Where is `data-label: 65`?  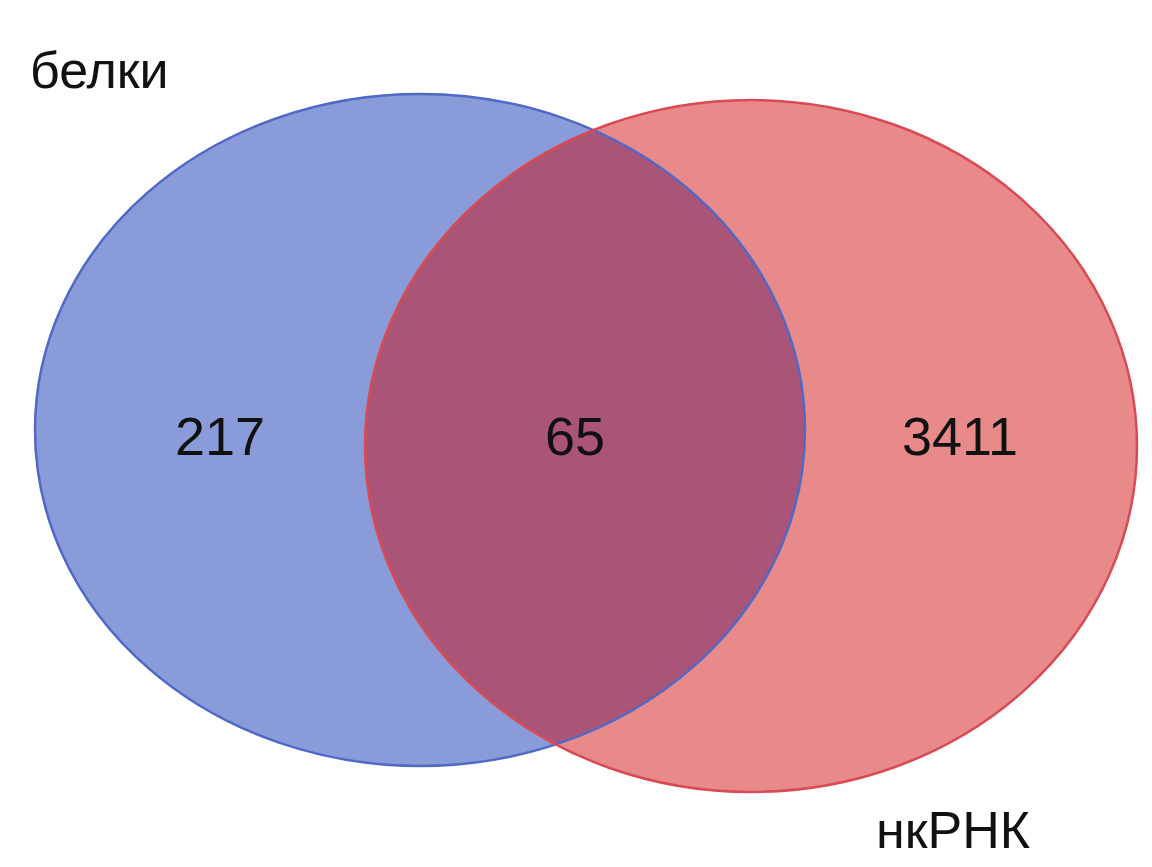 data-label: 65 is located at coordinates (575, 436).